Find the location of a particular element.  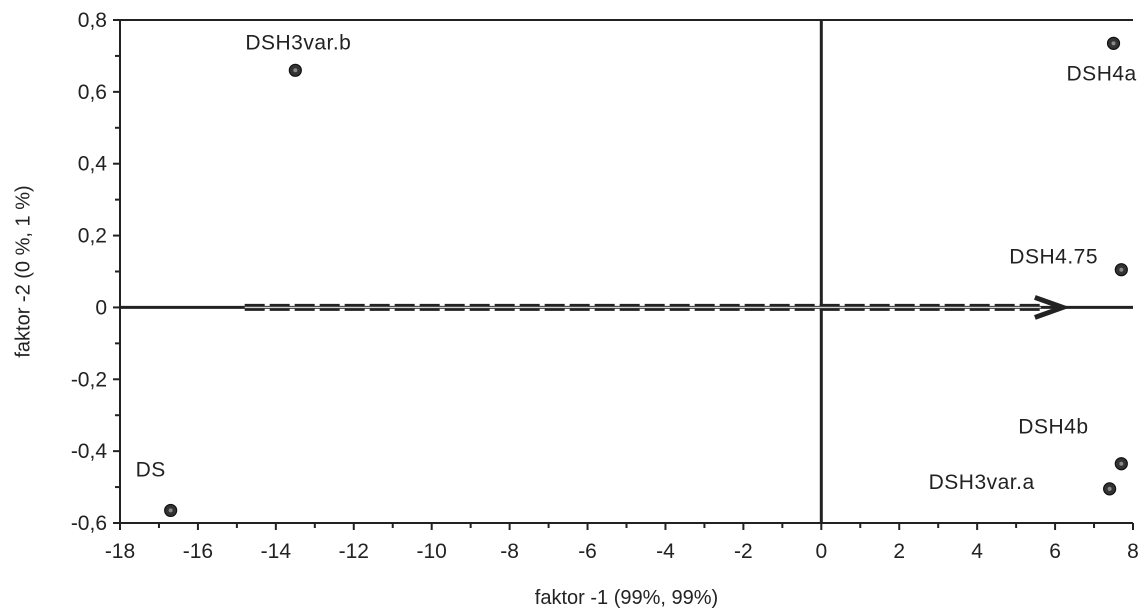

x-tick-label: -12 is located at coordinates (354, 551).